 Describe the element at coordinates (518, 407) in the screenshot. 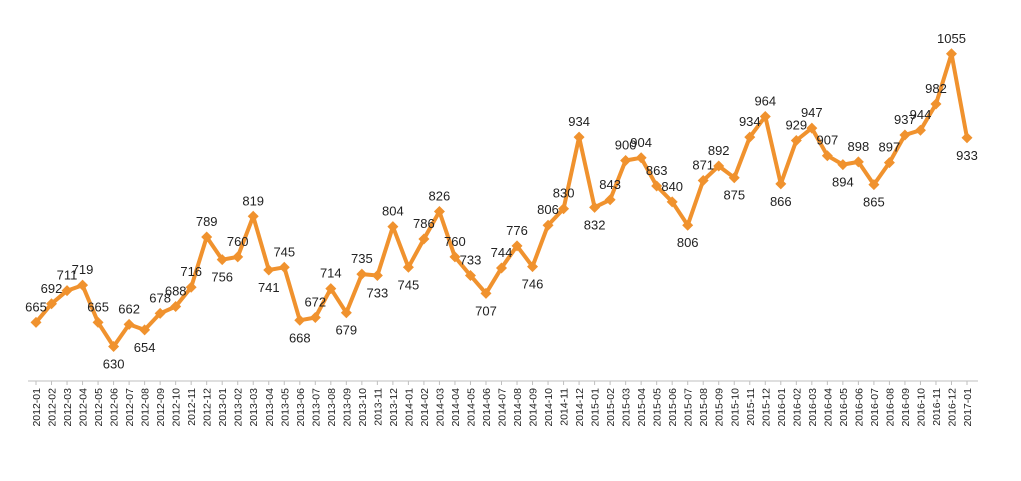

I see `x-tick-label: 2014-08` at that location.